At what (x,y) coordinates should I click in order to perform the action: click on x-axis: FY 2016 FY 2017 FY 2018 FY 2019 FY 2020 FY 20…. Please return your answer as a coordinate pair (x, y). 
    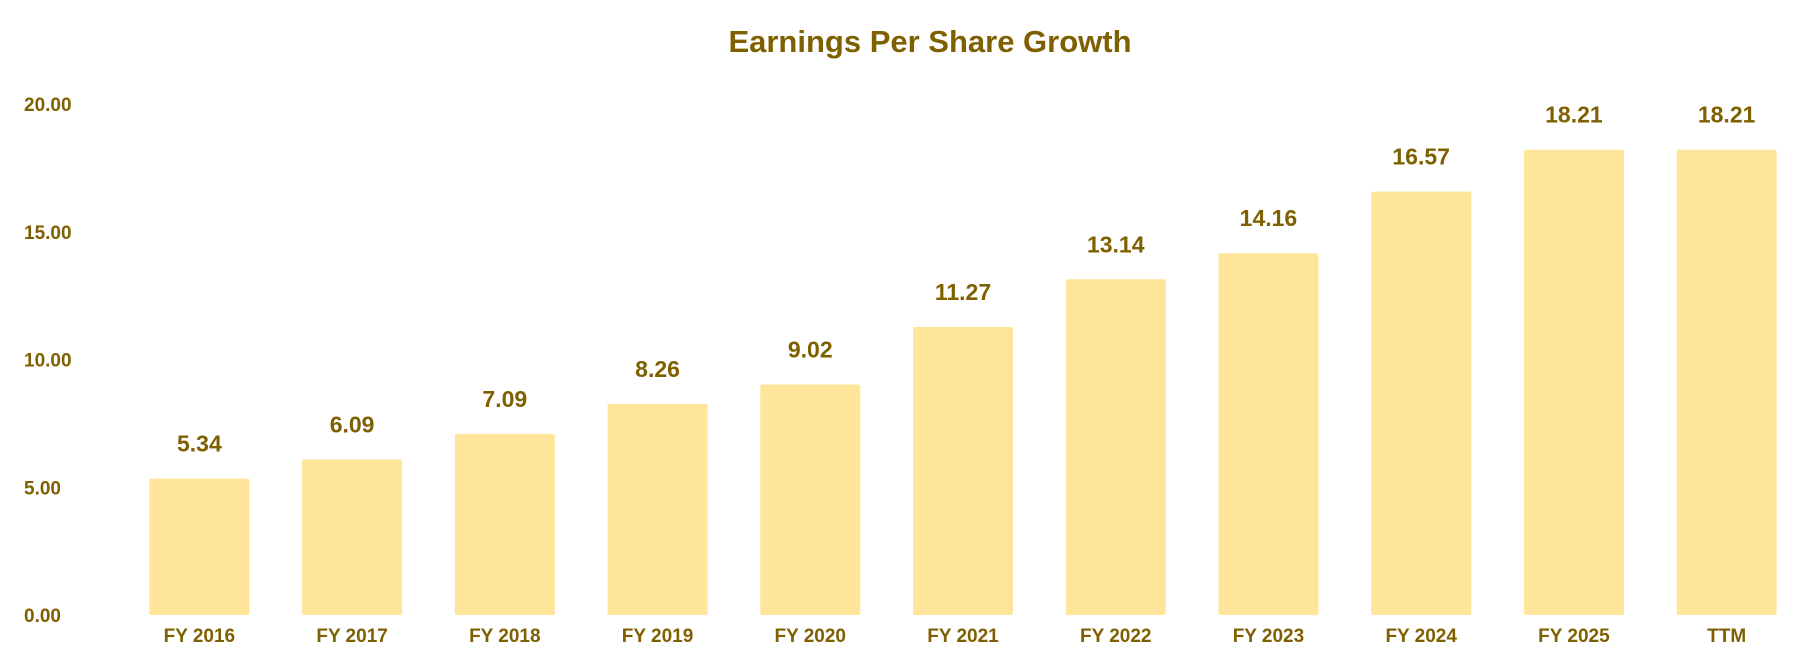
    Looking at the image, I should click on (955, 636).